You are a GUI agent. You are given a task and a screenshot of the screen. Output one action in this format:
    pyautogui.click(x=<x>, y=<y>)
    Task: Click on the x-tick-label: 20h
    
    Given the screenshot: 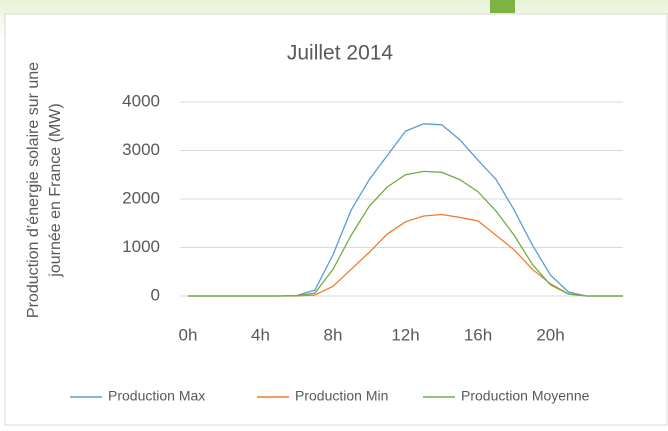 What is the action you would take?
    pyautogui.click(x=550, y=334)
    